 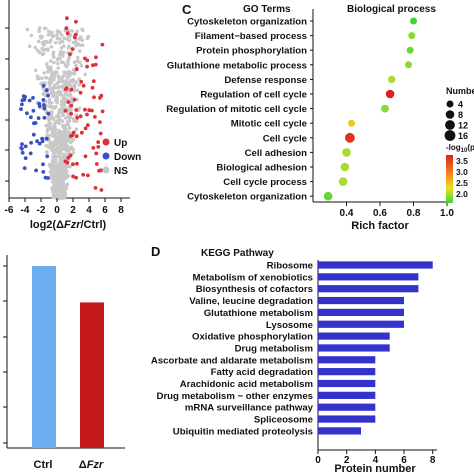 What do you see at coordinates (450, 135) in the screenshot?
I see `go-size-legend-marker` at bounding box center [450, 135].